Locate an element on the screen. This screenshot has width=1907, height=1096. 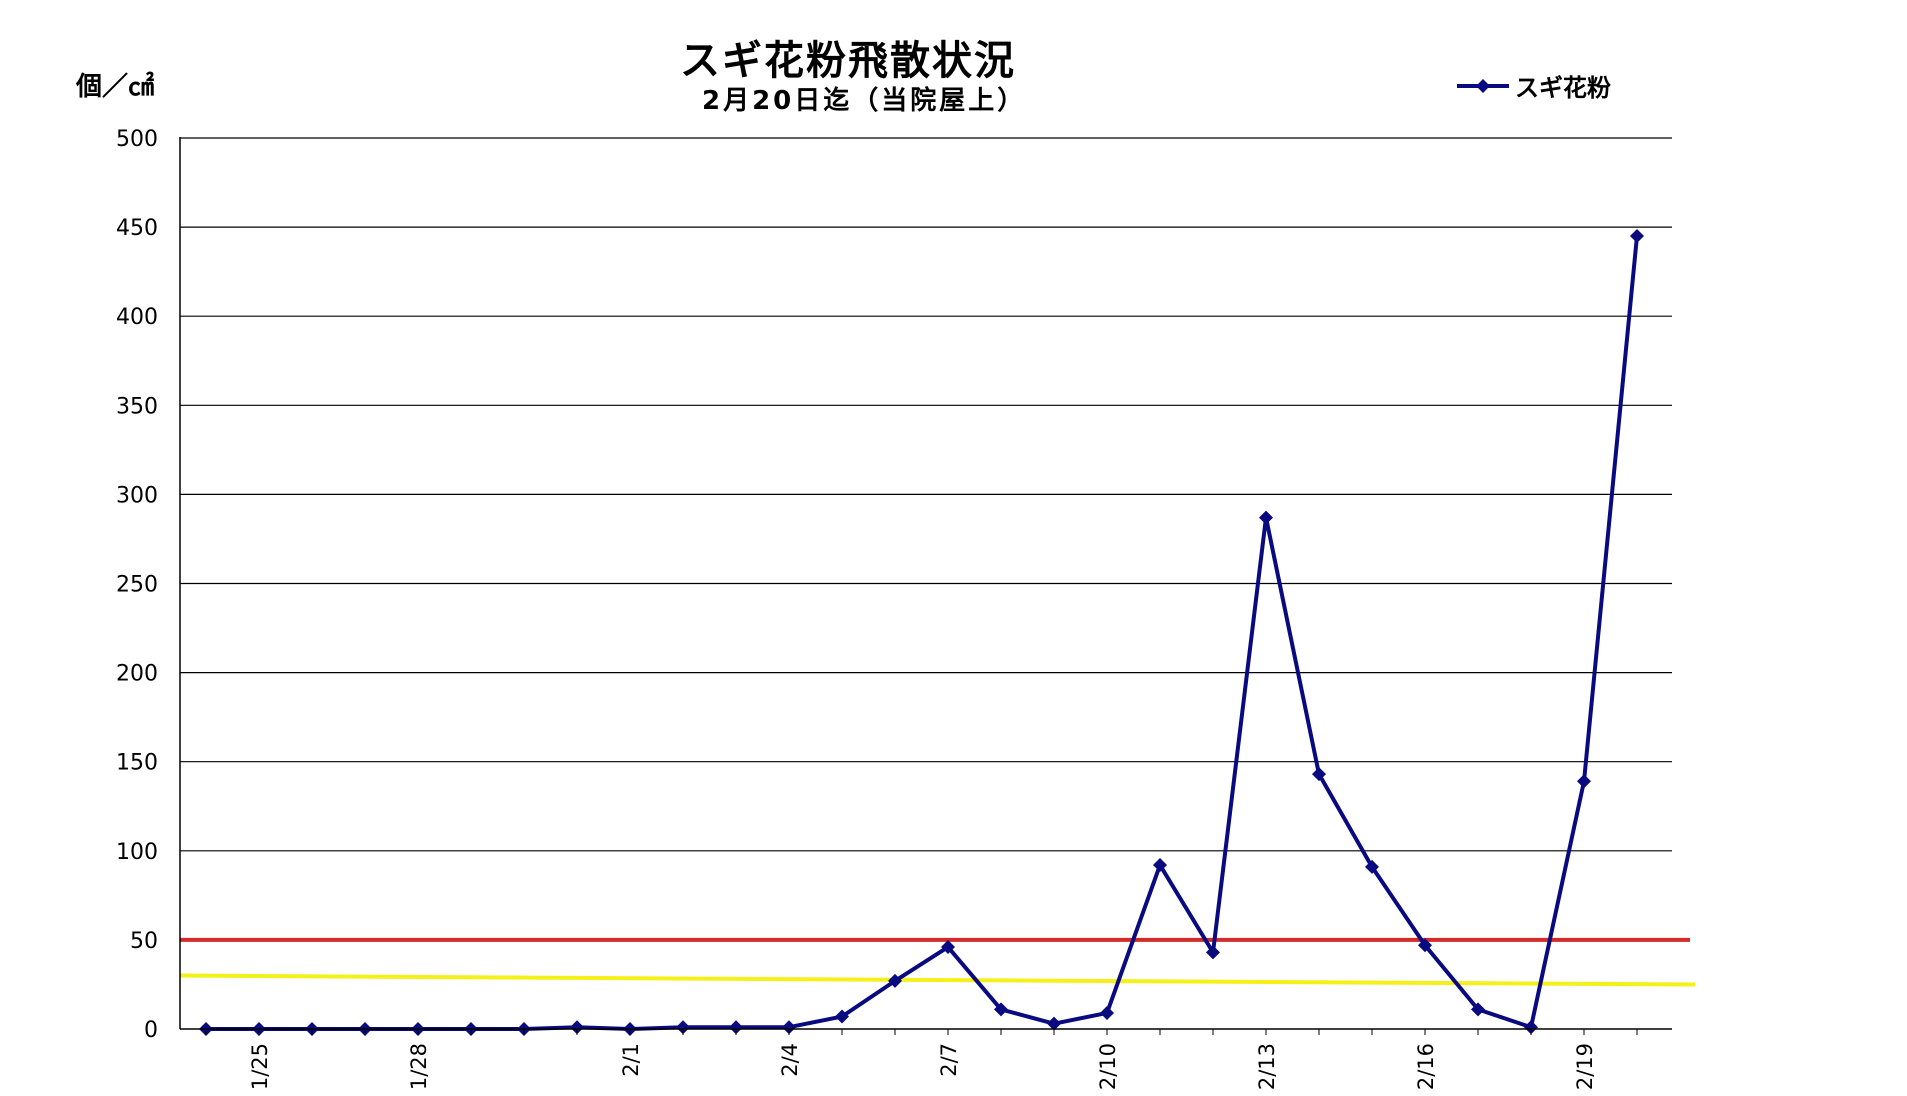
y-tick-label: 200 is located at coordinates (137, 674).